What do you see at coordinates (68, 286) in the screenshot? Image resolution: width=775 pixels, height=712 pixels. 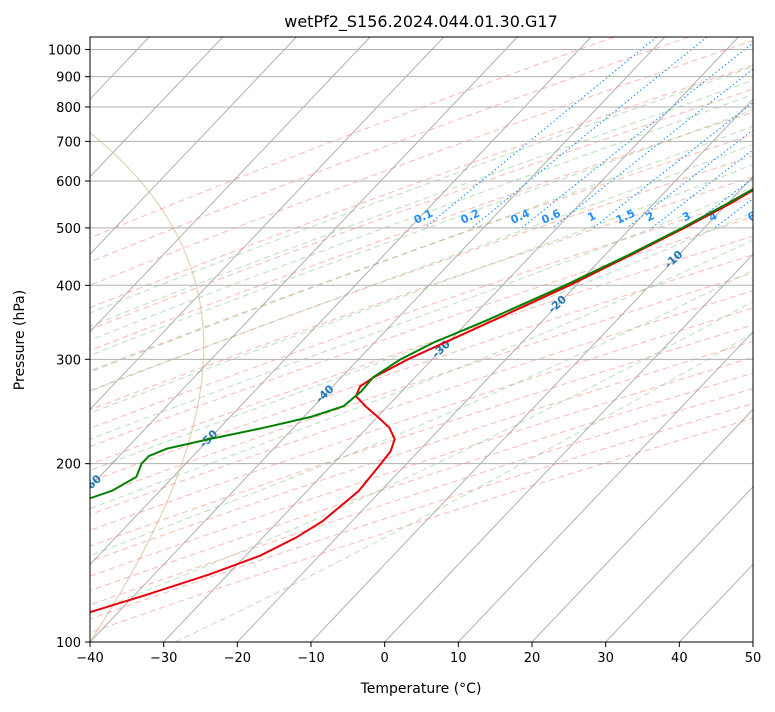 I see `y-tick-label: 400` at bounding box center [68, 286].